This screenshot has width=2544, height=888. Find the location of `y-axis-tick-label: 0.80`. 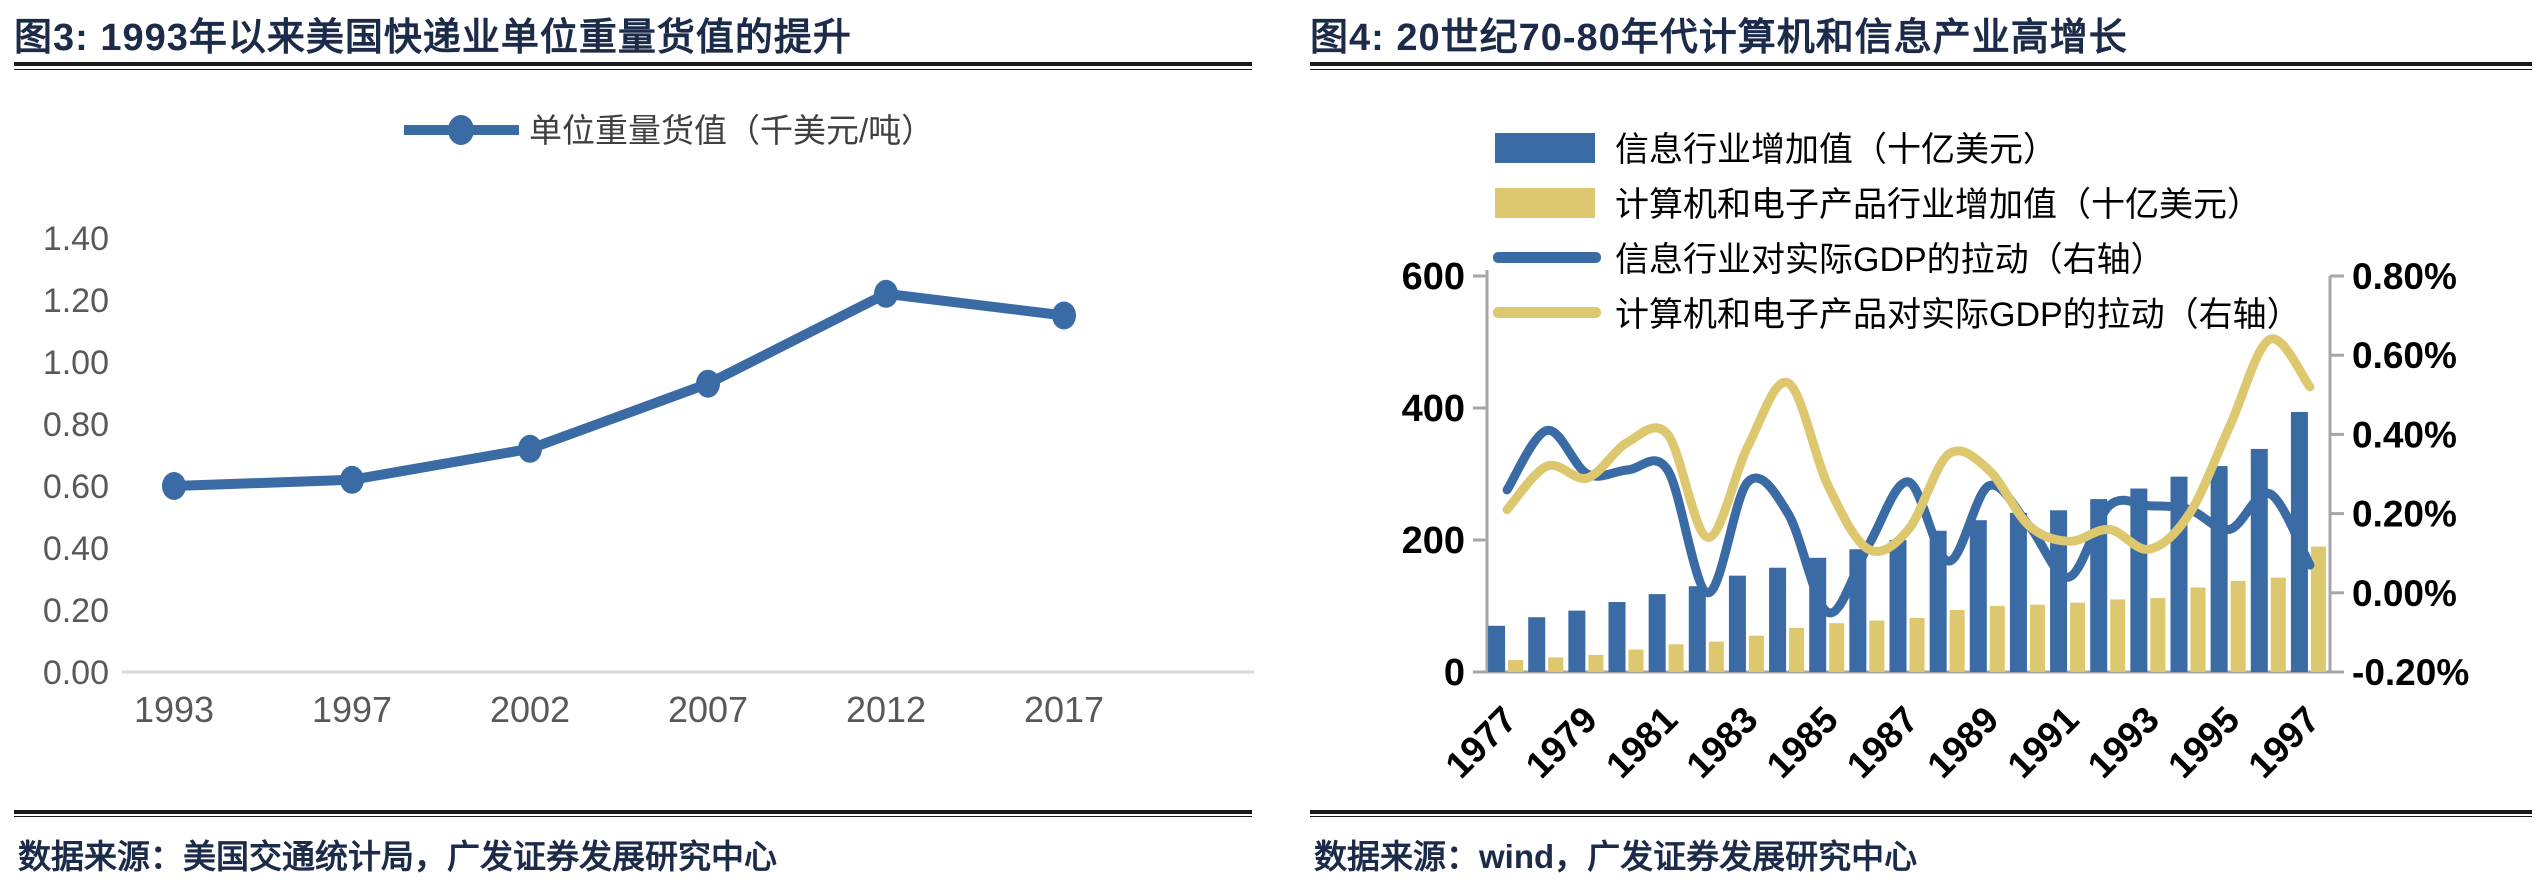

y-axis-tick-label: 0.80 is located at coordinates (76, 425).